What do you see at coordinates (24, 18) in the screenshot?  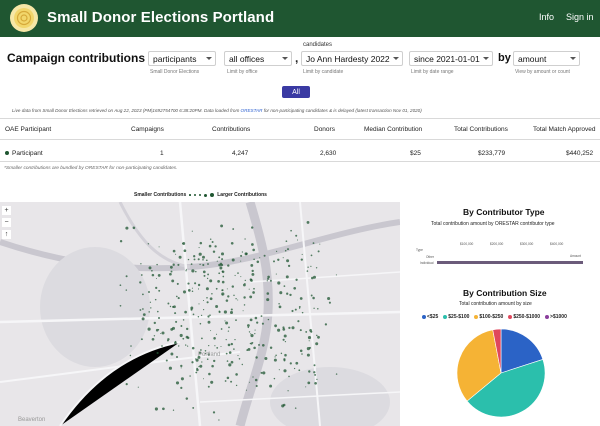 I see `logo-rose-icon` at bounding box center [24, 18].